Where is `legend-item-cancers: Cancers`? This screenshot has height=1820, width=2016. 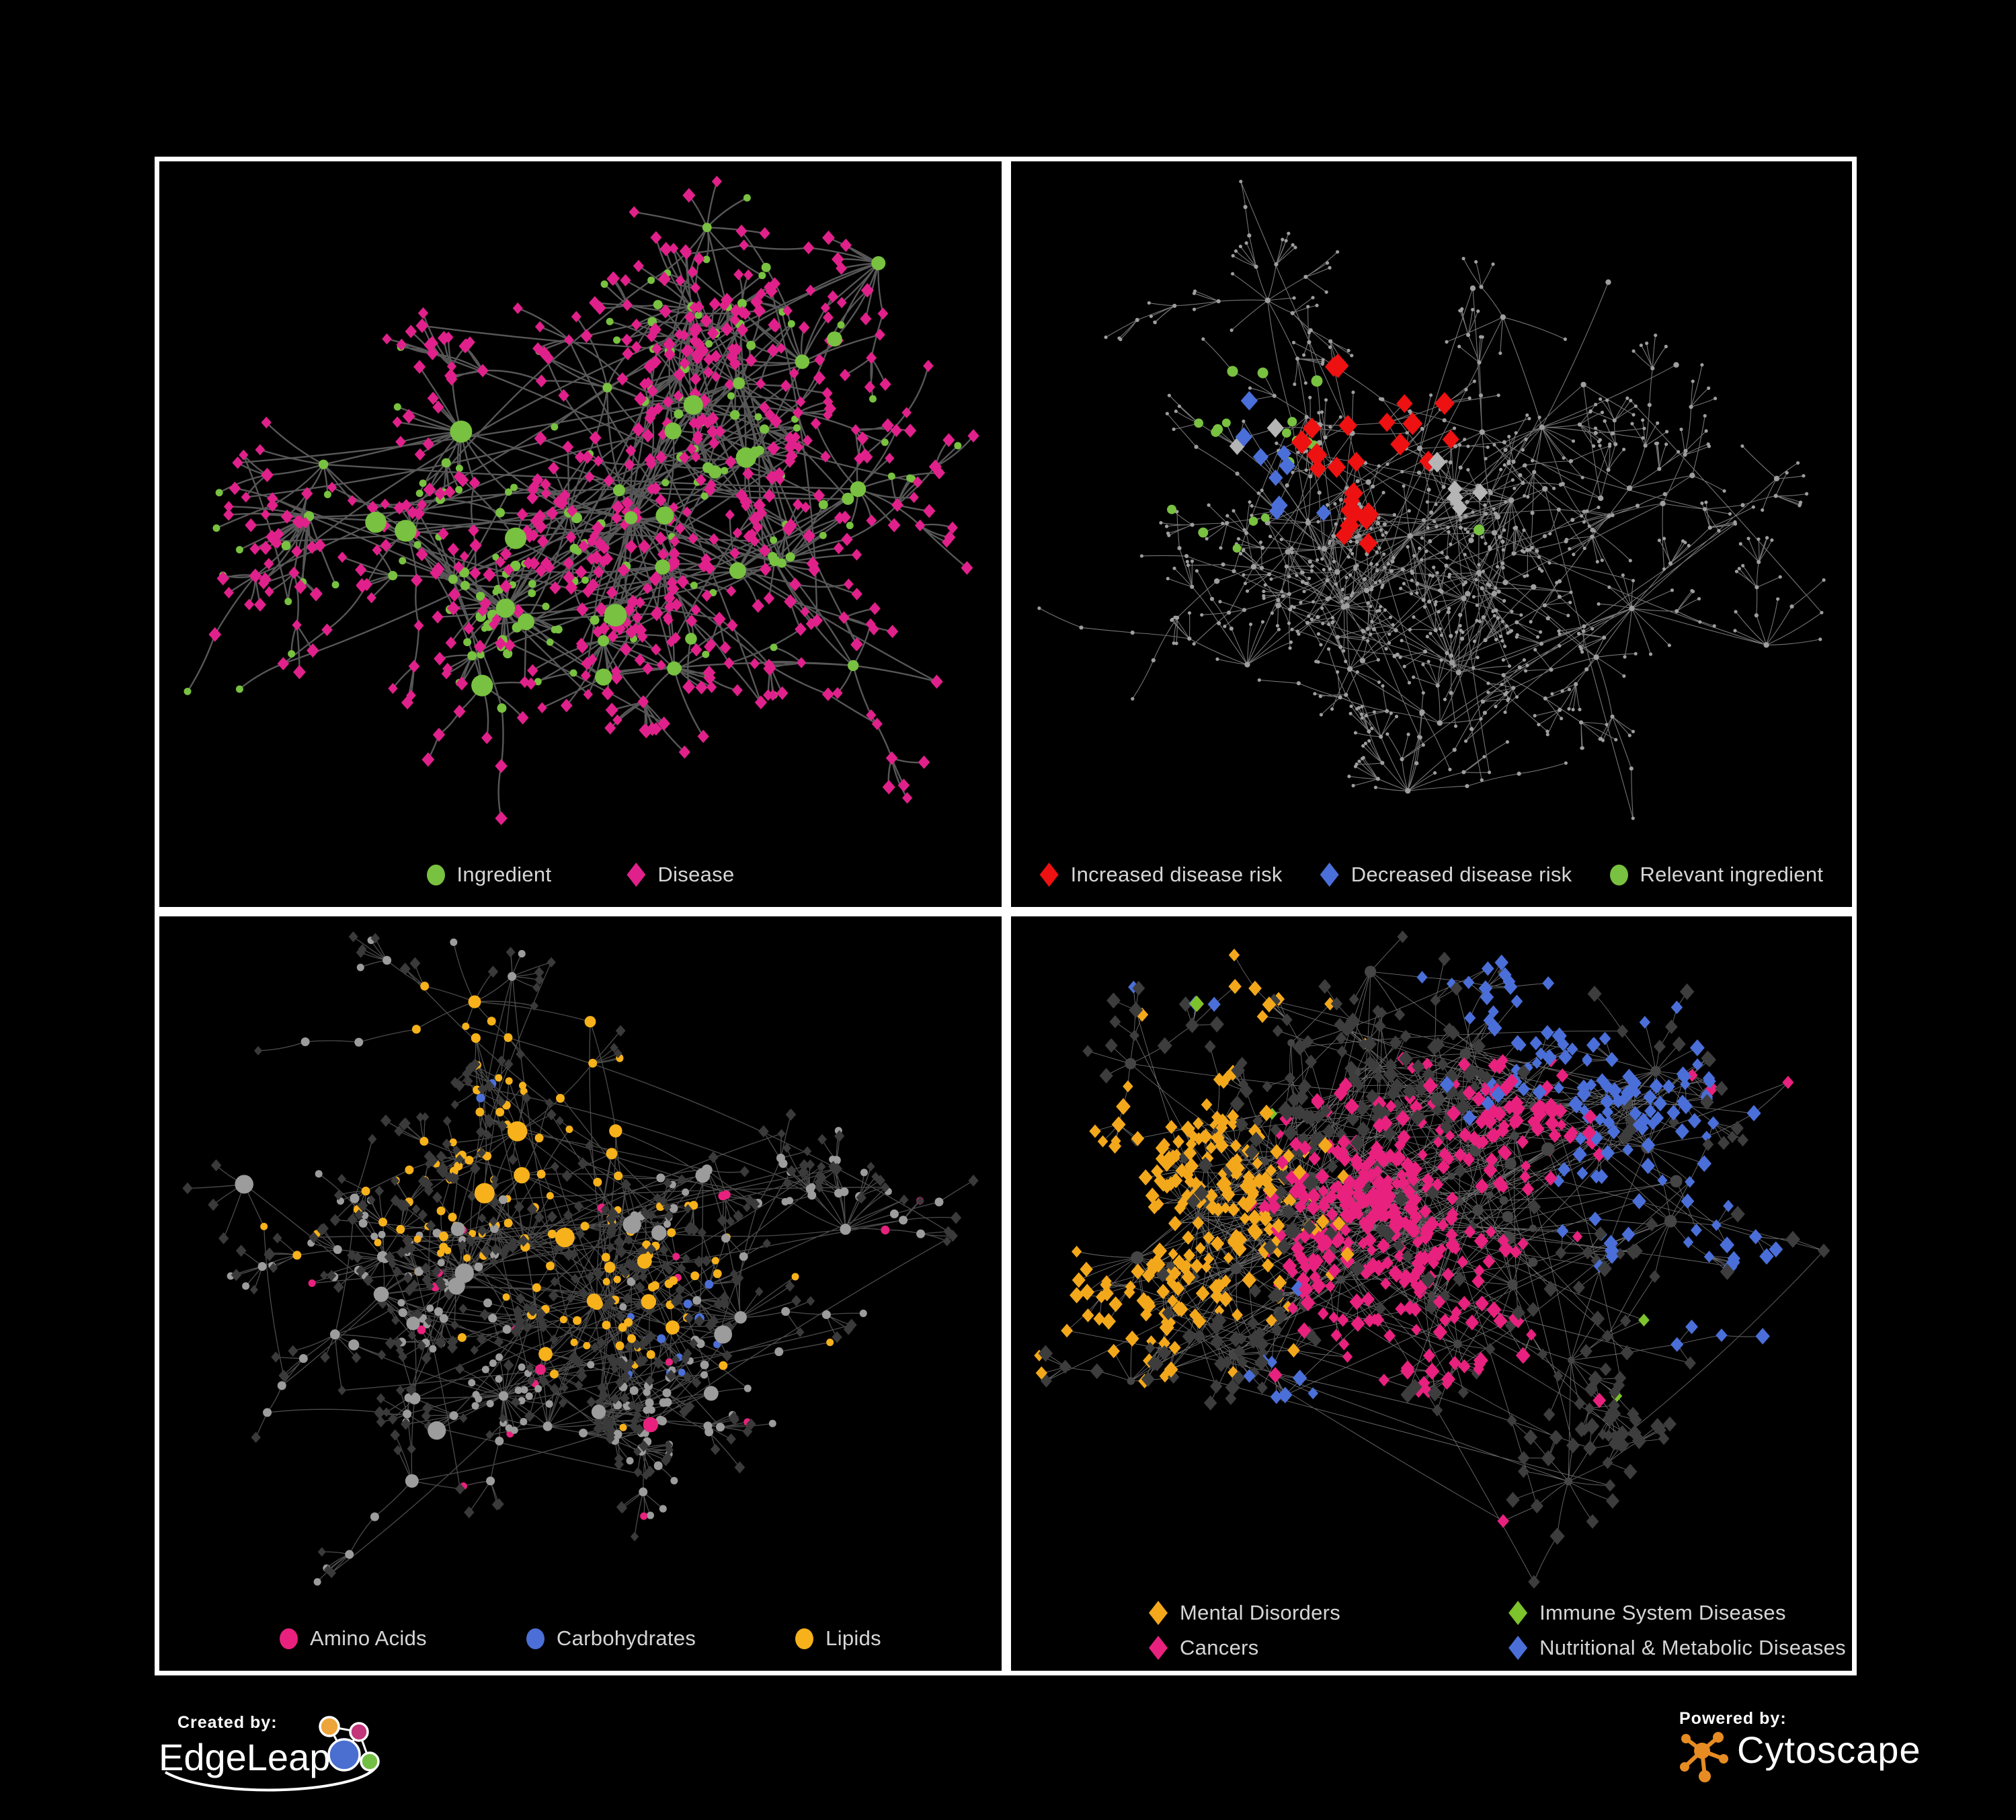
legend-item-cancers: Cancers is located at coordinates (1244, 1648).